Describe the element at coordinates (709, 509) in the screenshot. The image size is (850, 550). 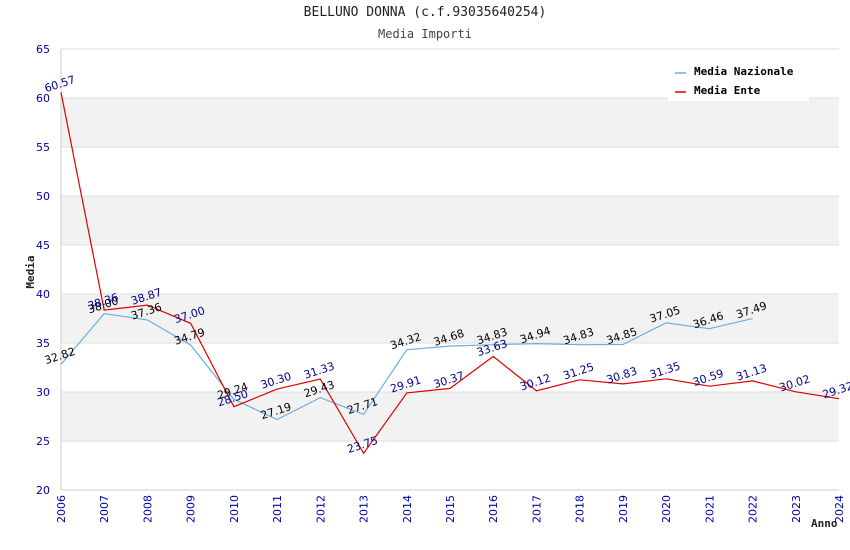
I see `x-tick-label: 2021` at that location.